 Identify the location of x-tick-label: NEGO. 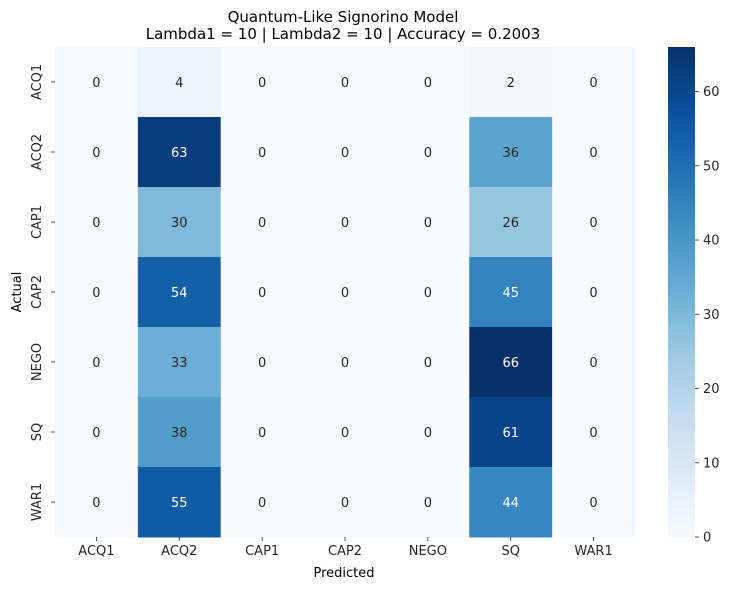
(428, 551).